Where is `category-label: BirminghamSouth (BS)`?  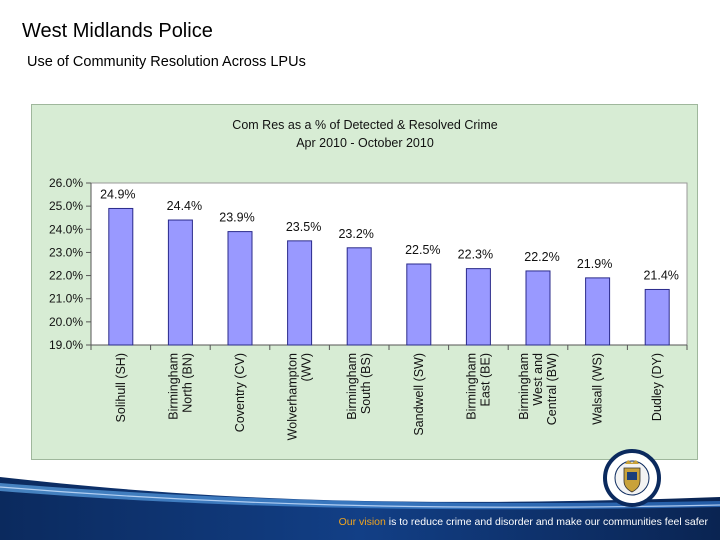
category-label: BirminghamSouth (BS) is located at coordinates (359, 386).